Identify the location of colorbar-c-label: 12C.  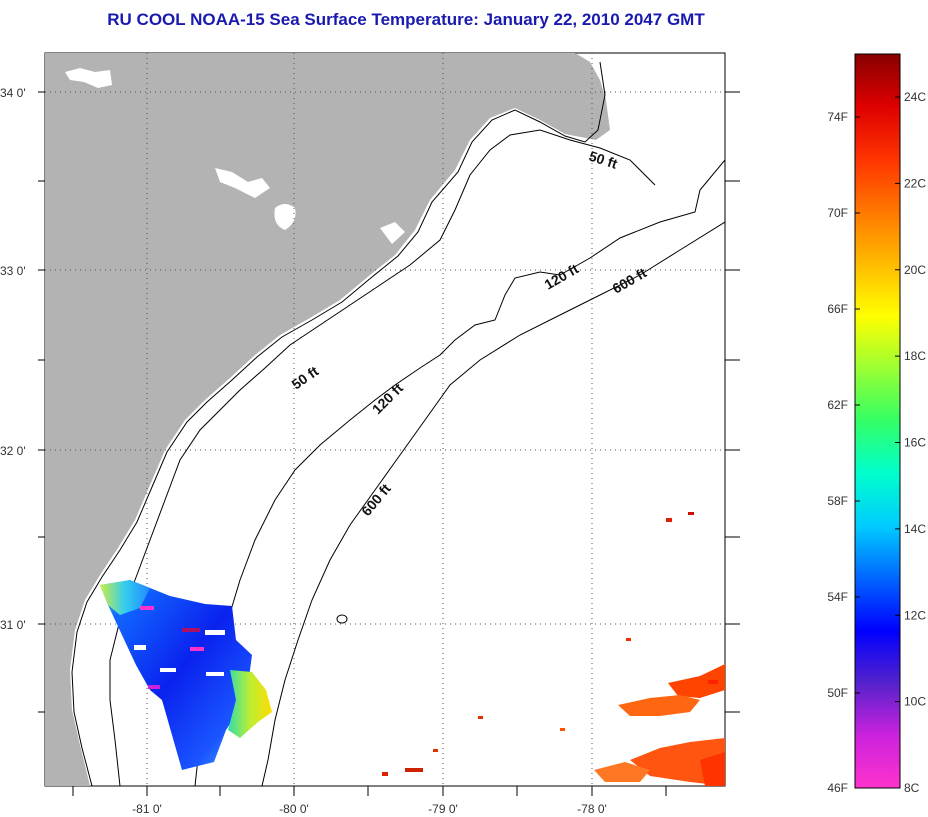
(915, 615).